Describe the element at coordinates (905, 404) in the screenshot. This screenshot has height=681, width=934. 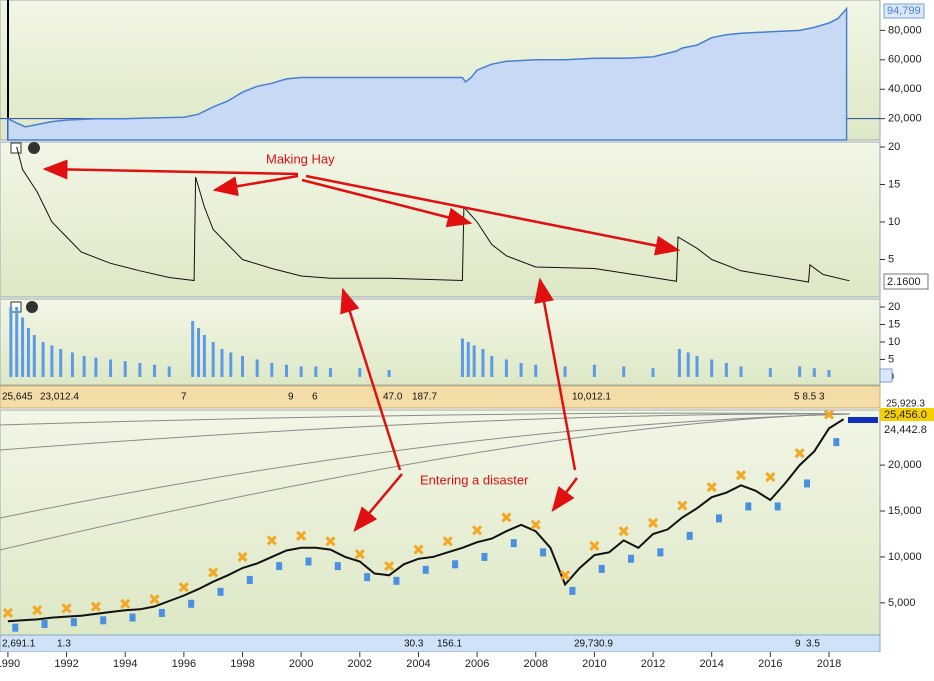
I see `price-tag: 25,929.3` at that location.